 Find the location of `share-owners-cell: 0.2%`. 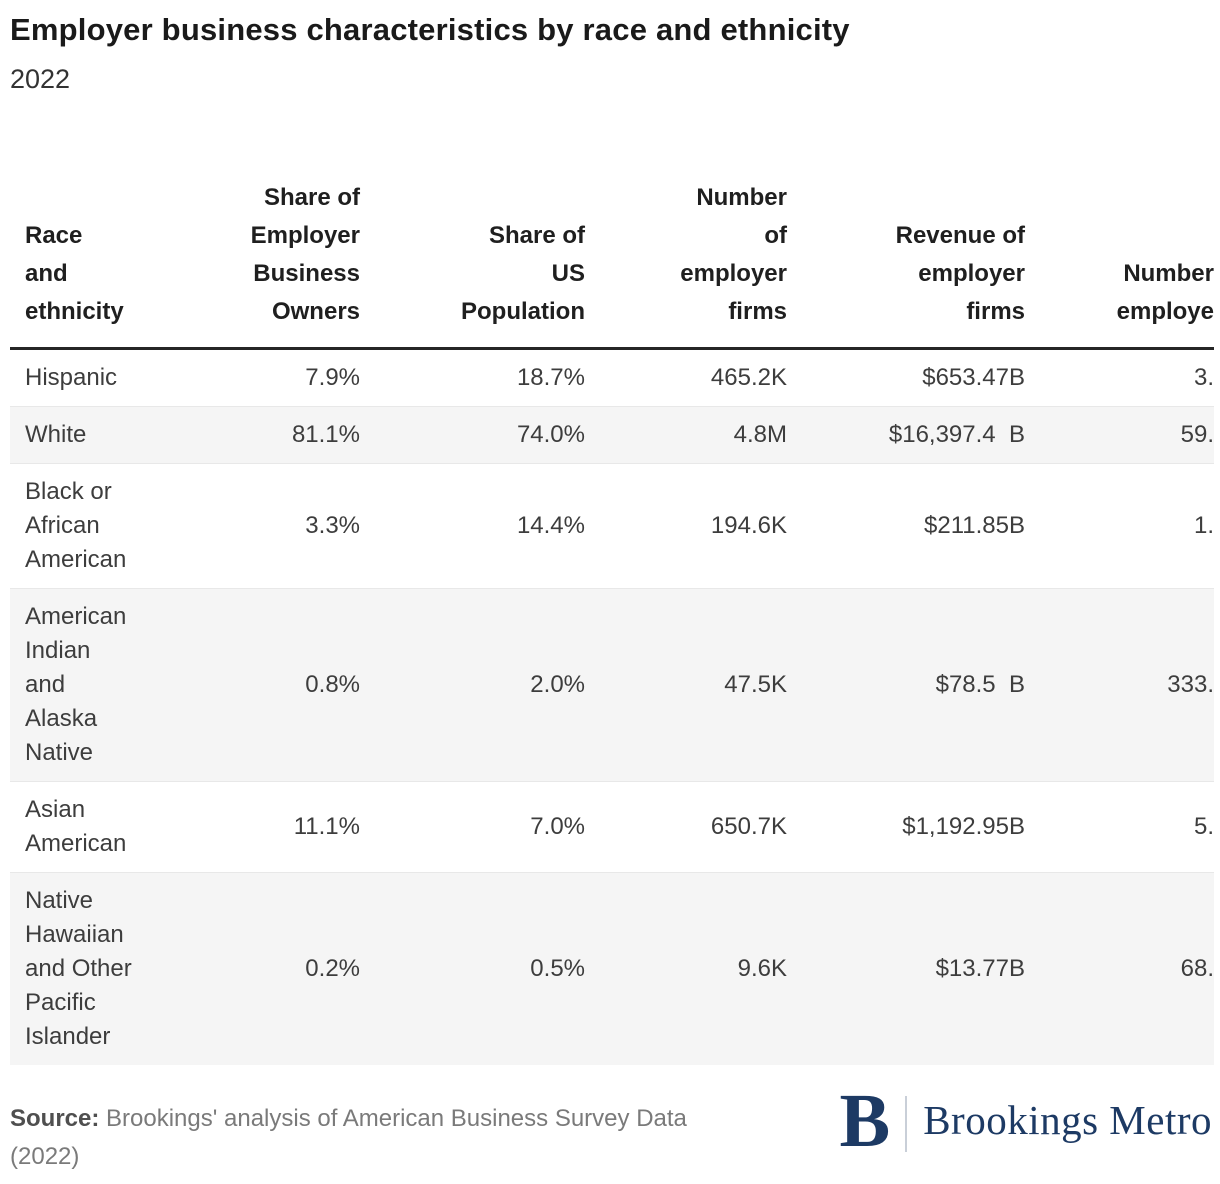

share-owners-cell: 0.2% is located at coordinates (300, 968).